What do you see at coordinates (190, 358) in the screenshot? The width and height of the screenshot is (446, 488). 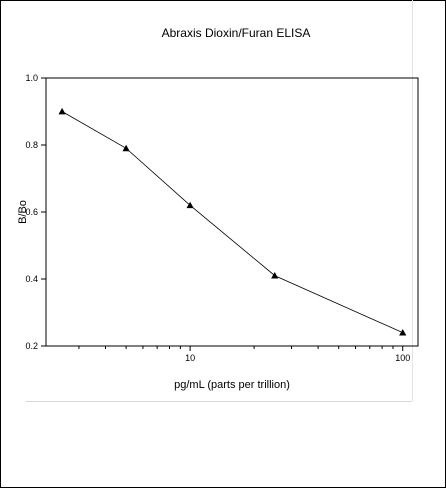 I see `x-tick-label: 10` at bounding box center [190, 358].